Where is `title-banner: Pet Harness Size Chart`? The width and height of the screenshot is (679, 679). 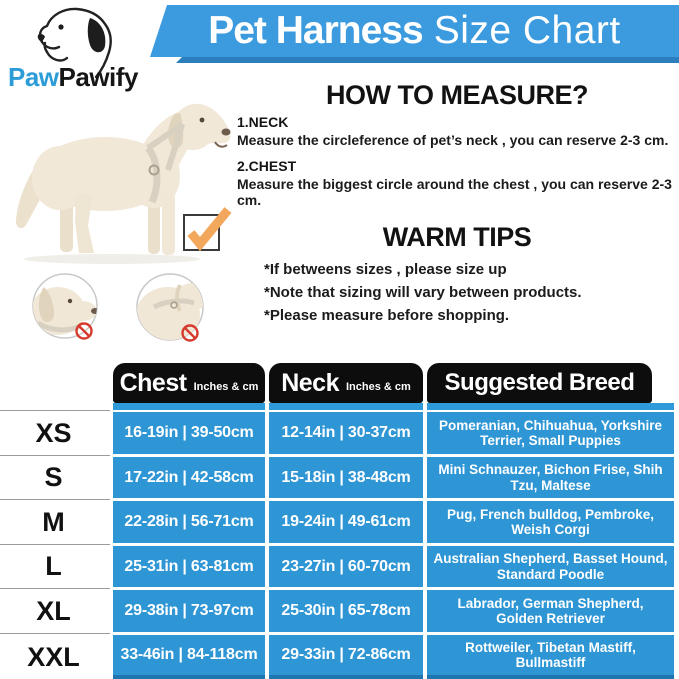 title-banner: Pet Harness Size Chart is located at coordinates (414, 31).